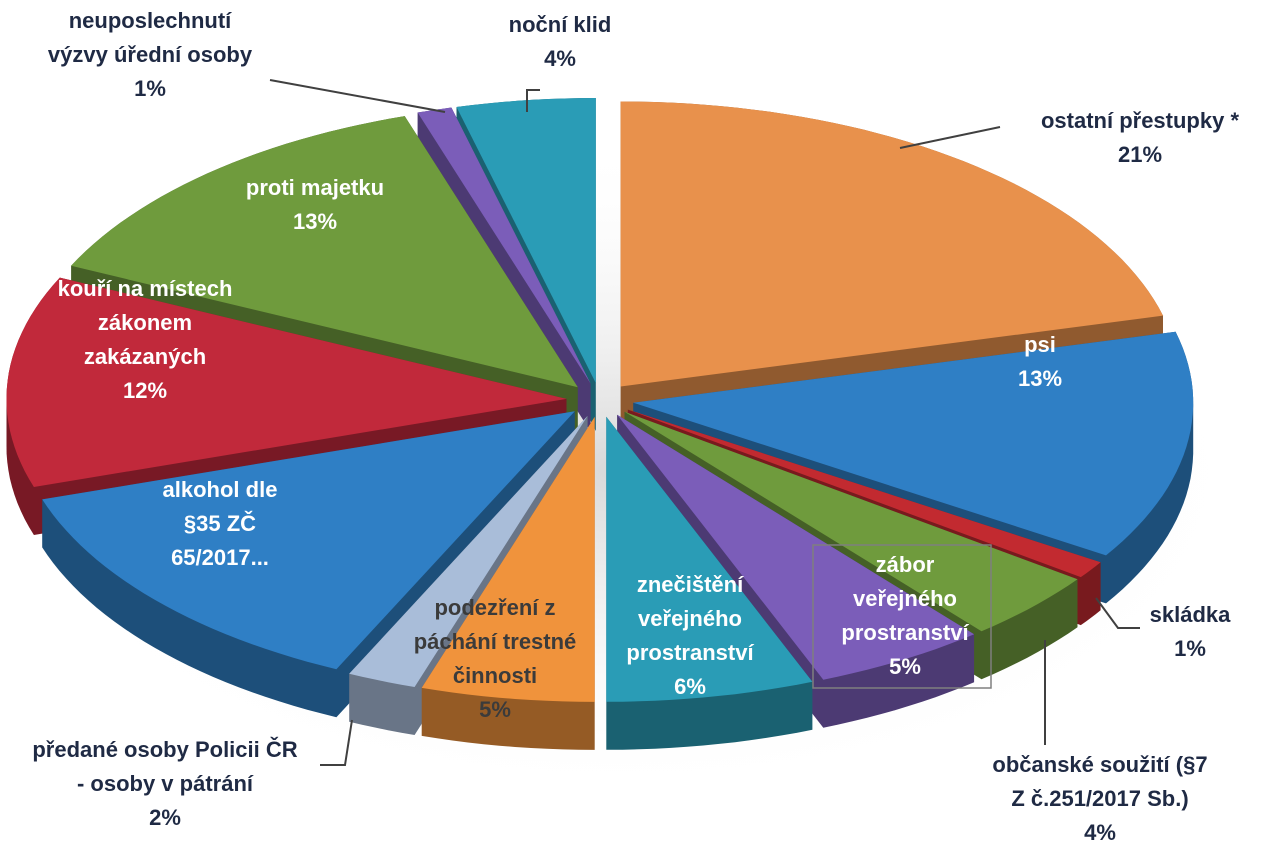 The width and height of the screenshot is (1266, 845). I want to click on category-label: kouří na místech zákonem zakázaných, so click(145, 322).